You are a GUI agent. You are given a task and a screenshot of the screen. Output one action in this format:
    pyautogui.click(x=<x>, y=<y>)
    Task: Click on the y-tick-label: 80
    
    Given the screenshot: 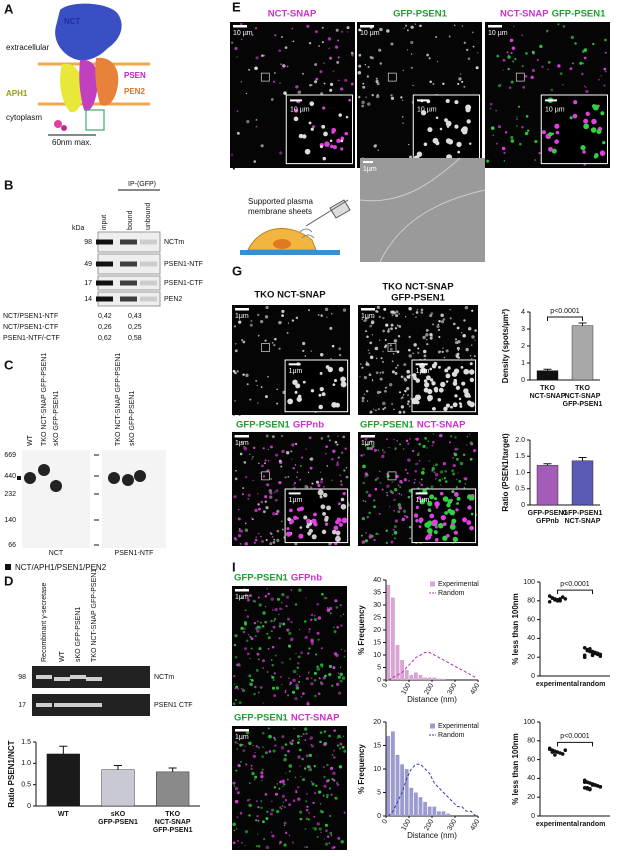 What is the action you would take?
    pyautogui.click(x=531, y=601)
    